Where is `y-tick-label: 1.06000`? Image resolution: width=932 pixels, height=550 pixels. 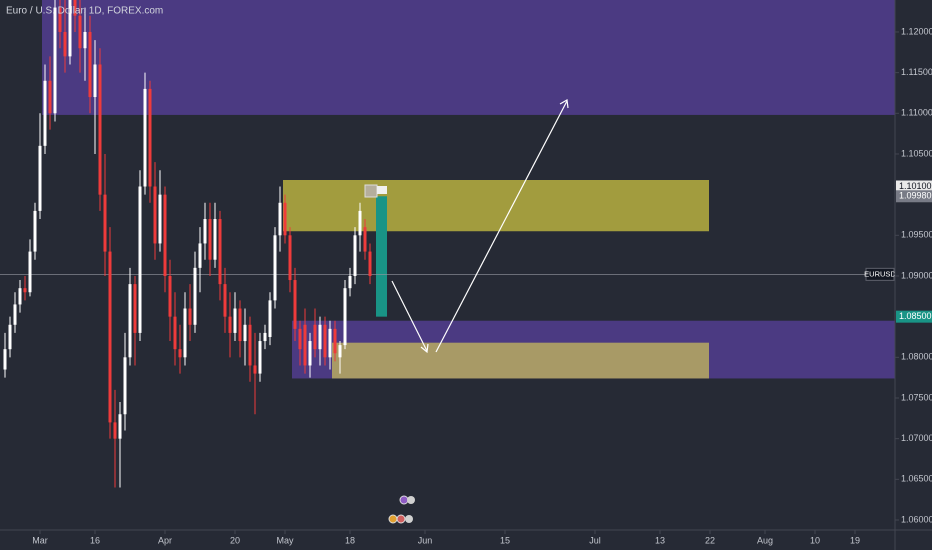
y-tick-label: 1.06000 is located at coordinates (916, 519).